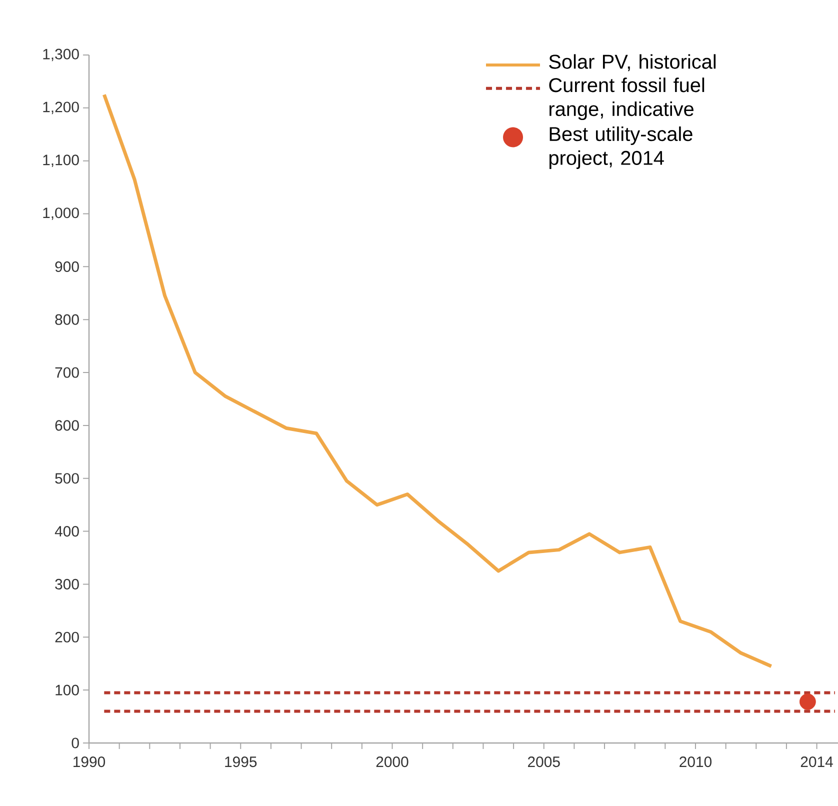 The height and width of the screenshot is (806, 838). I want to click on legend-label: Solar PV, historical, so click(632, 63).